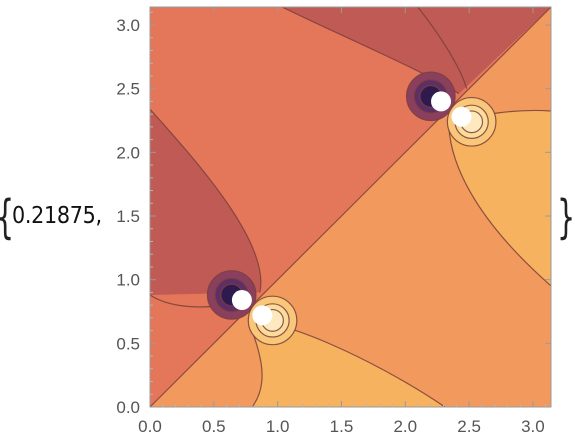 The height and width of the screenshot is (447, 575). Describe the element at coordinates (128, 343) in the screenshot. I see `y-tick-label: 0.5` at that location.